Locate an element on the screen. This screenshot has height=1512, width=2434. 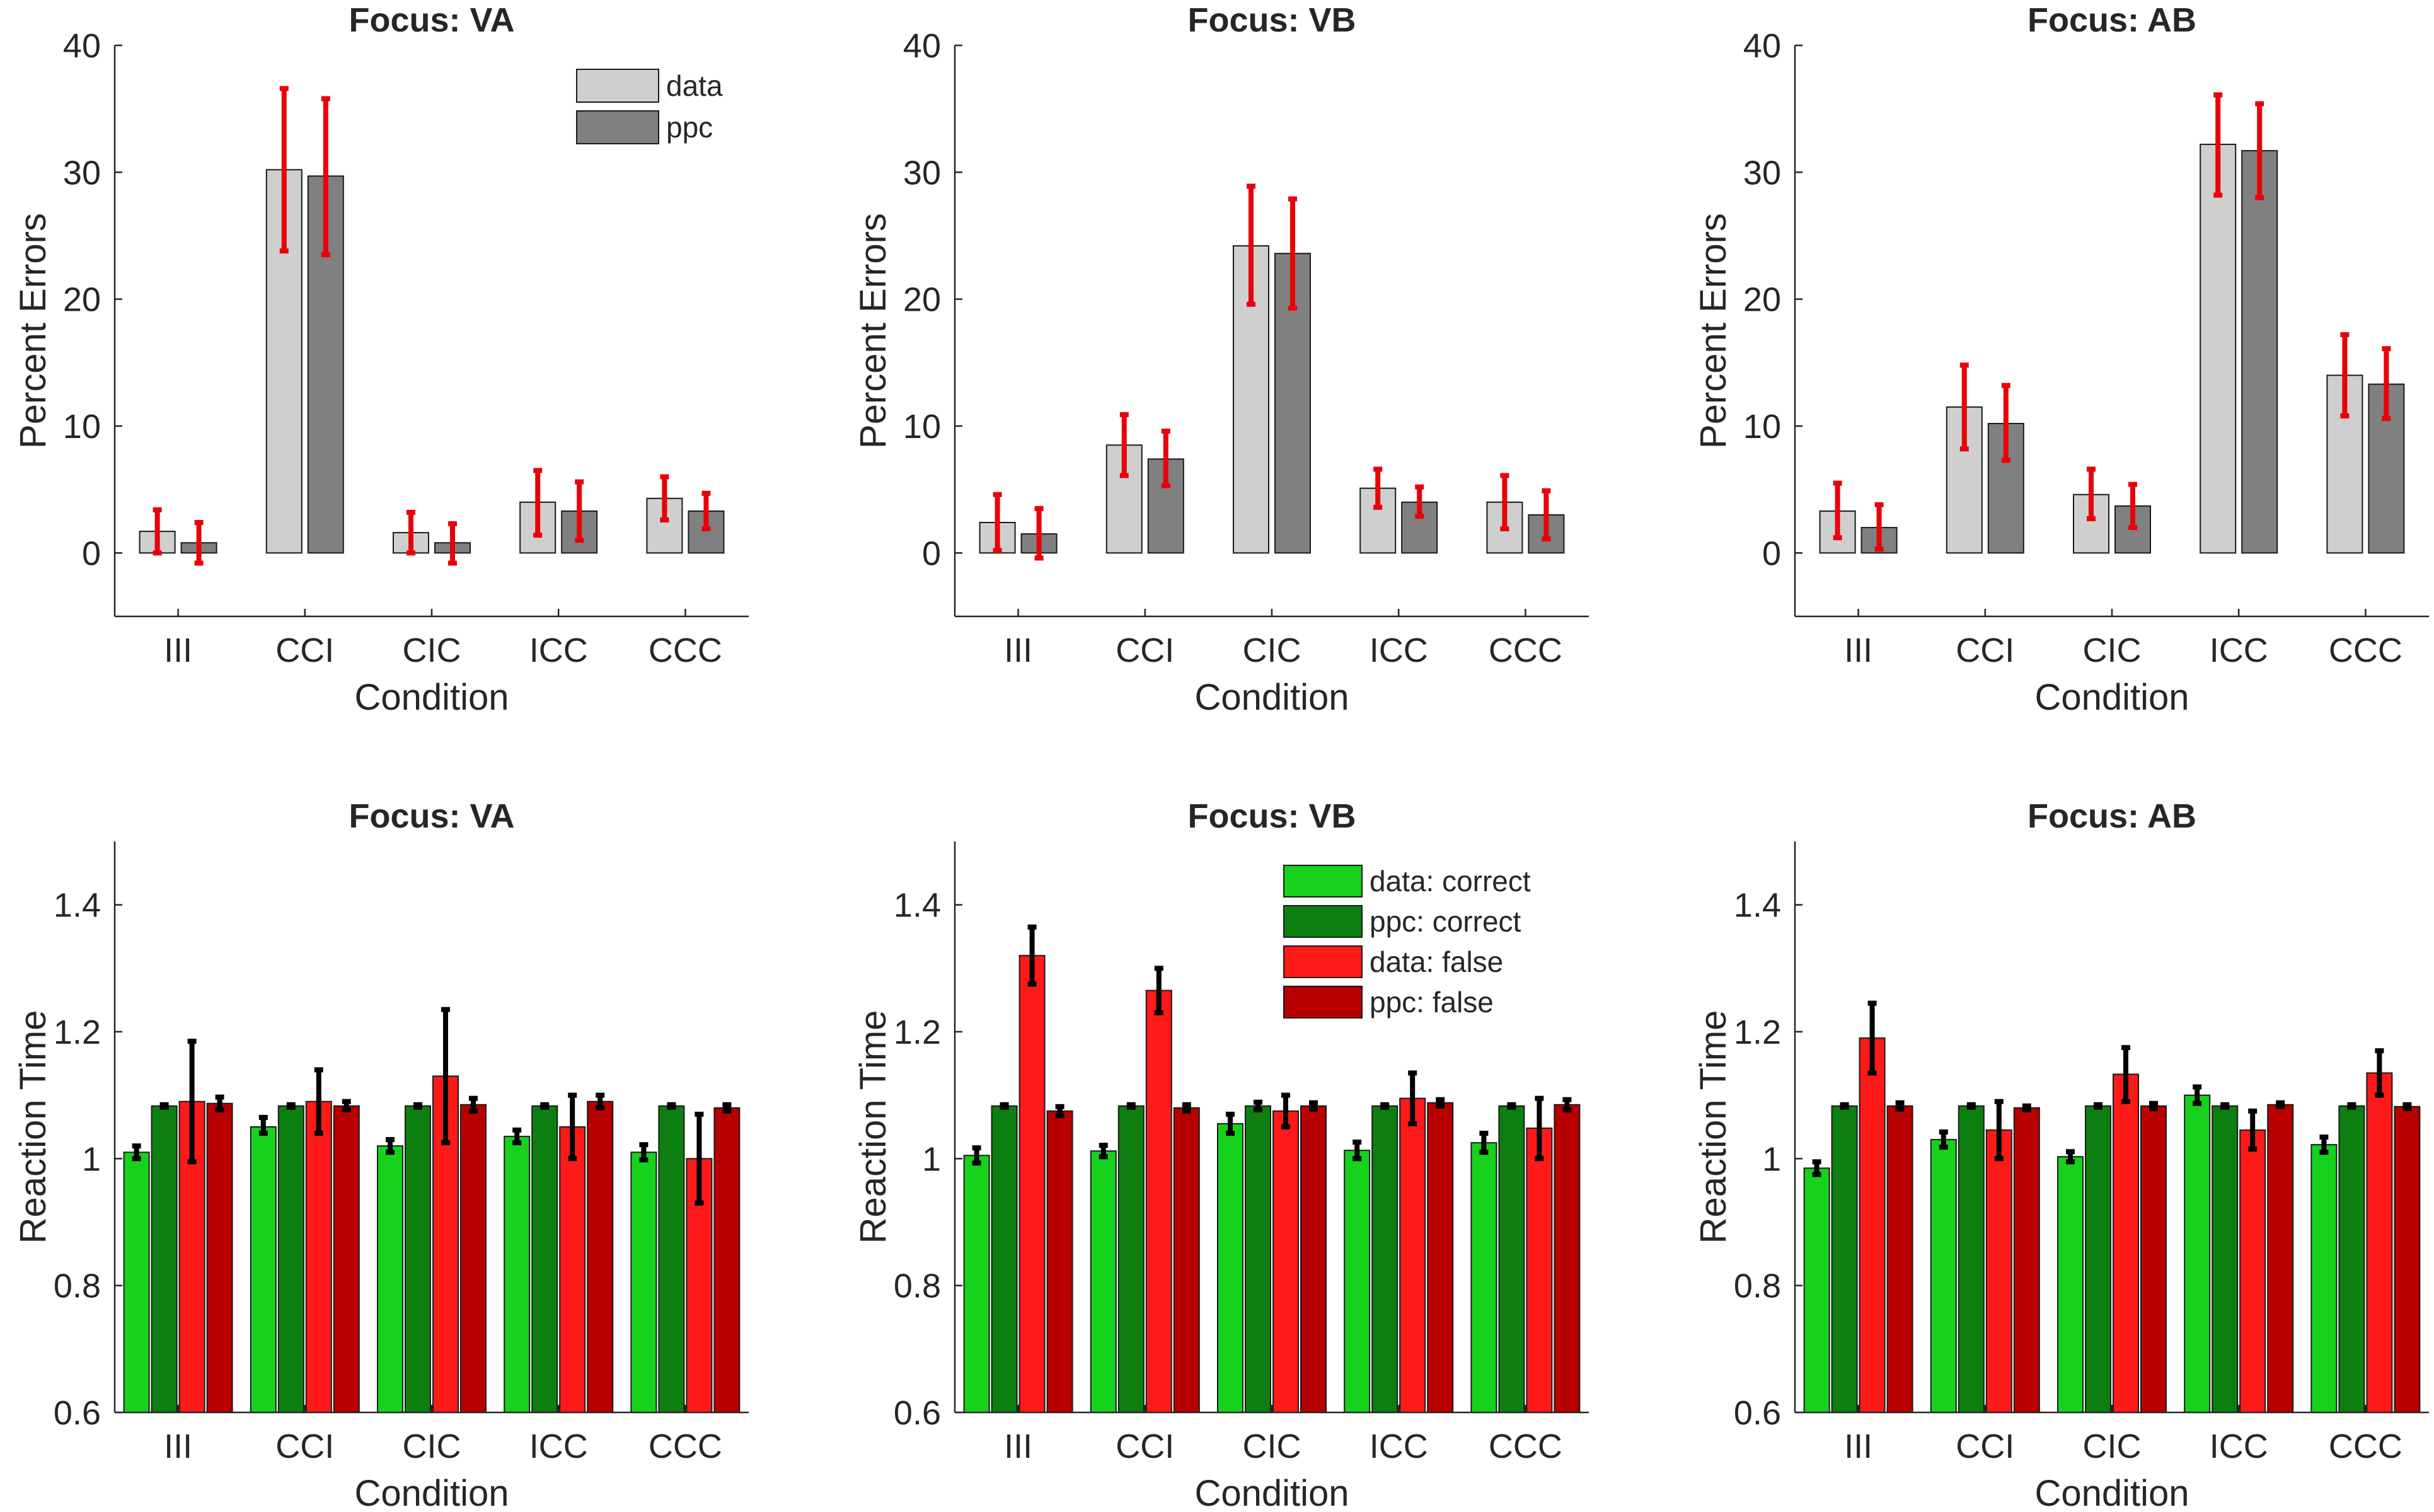
x-tick-label: III is located at coordinates (1858, 1446).